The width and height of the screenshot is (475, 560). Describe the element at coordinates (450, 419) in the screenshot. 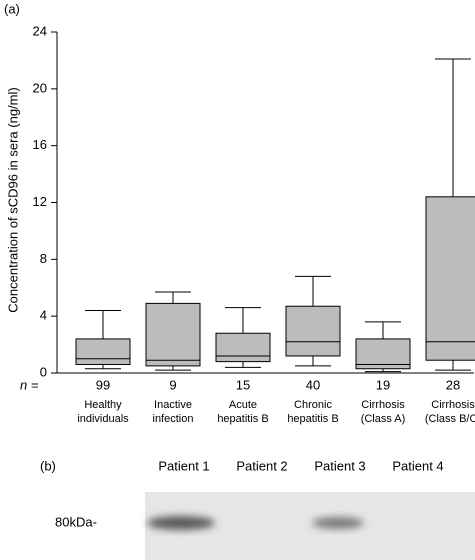

I see `x-tick-label: (Class B/C)` at that location.